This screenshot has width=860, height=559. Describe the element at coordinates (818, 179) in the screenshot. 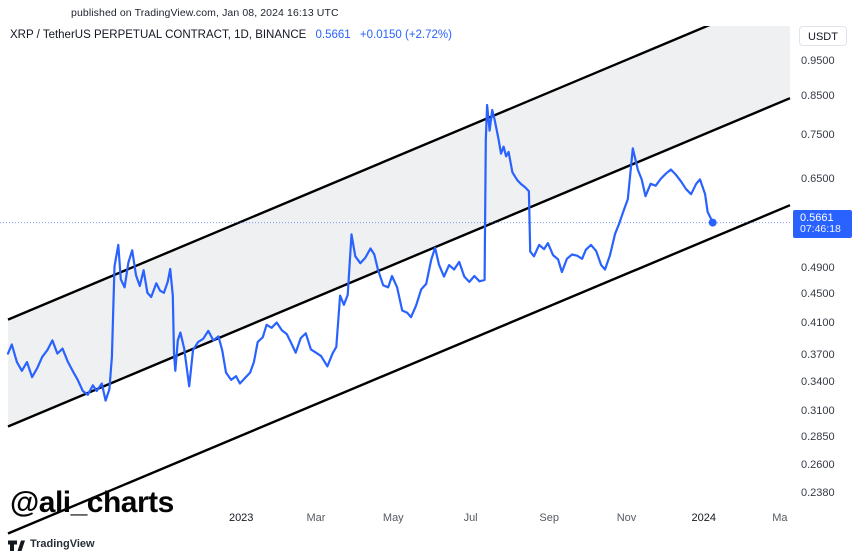

I see `price-tick-label: 0.6500` at that location.